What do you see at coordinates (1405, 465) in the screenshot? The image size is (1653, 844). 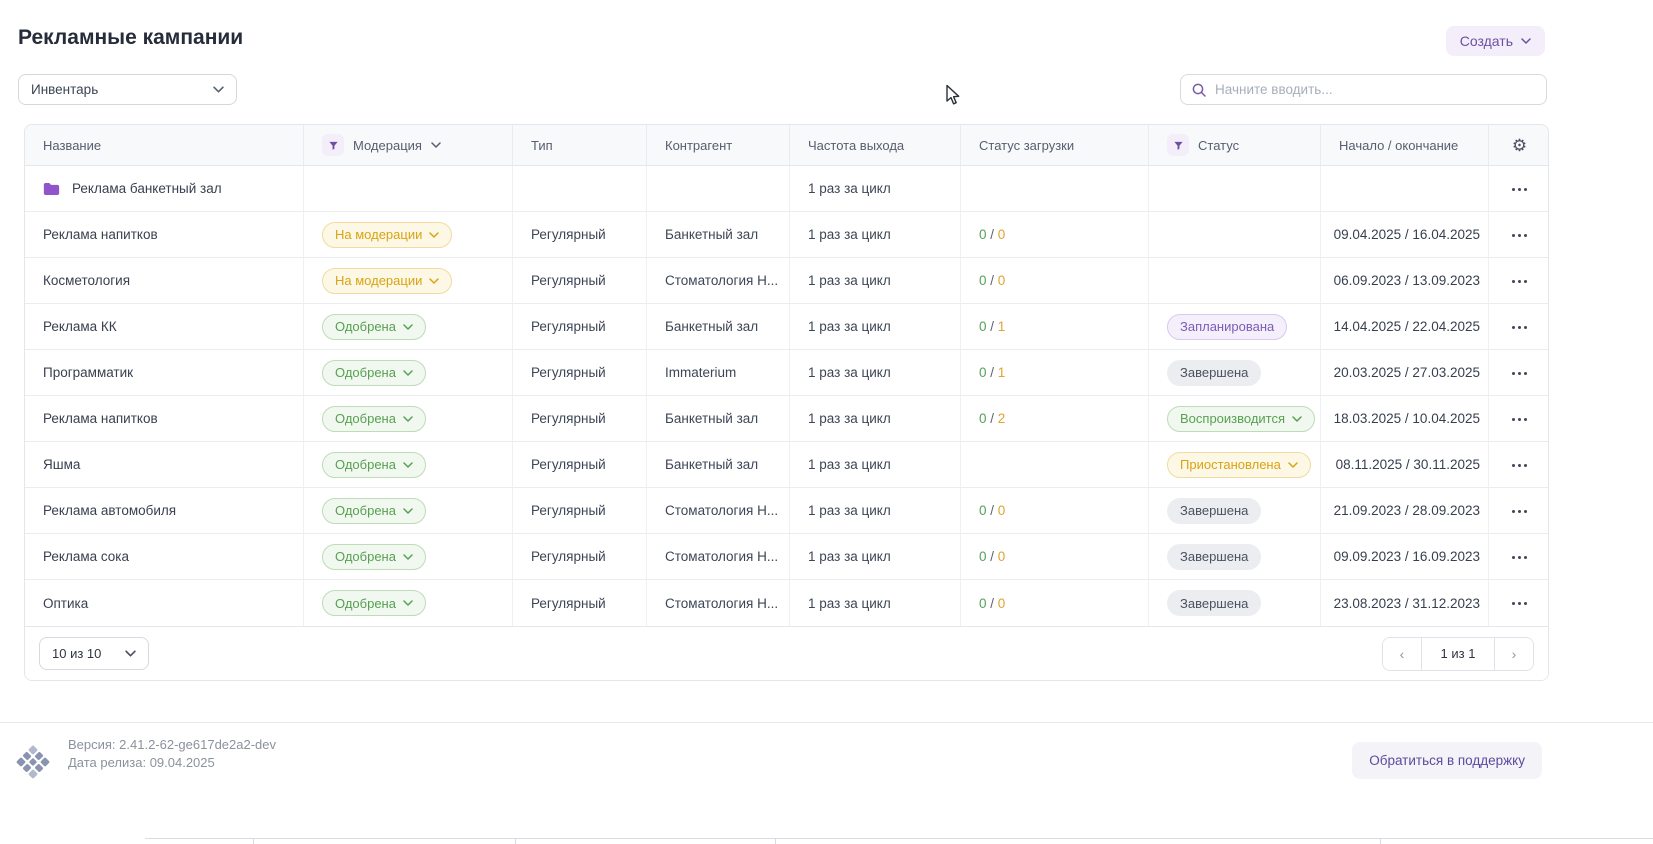 I see `cell-dates: 08.11.2025 / 30.11.2025` at bounding box center [1405, 465].